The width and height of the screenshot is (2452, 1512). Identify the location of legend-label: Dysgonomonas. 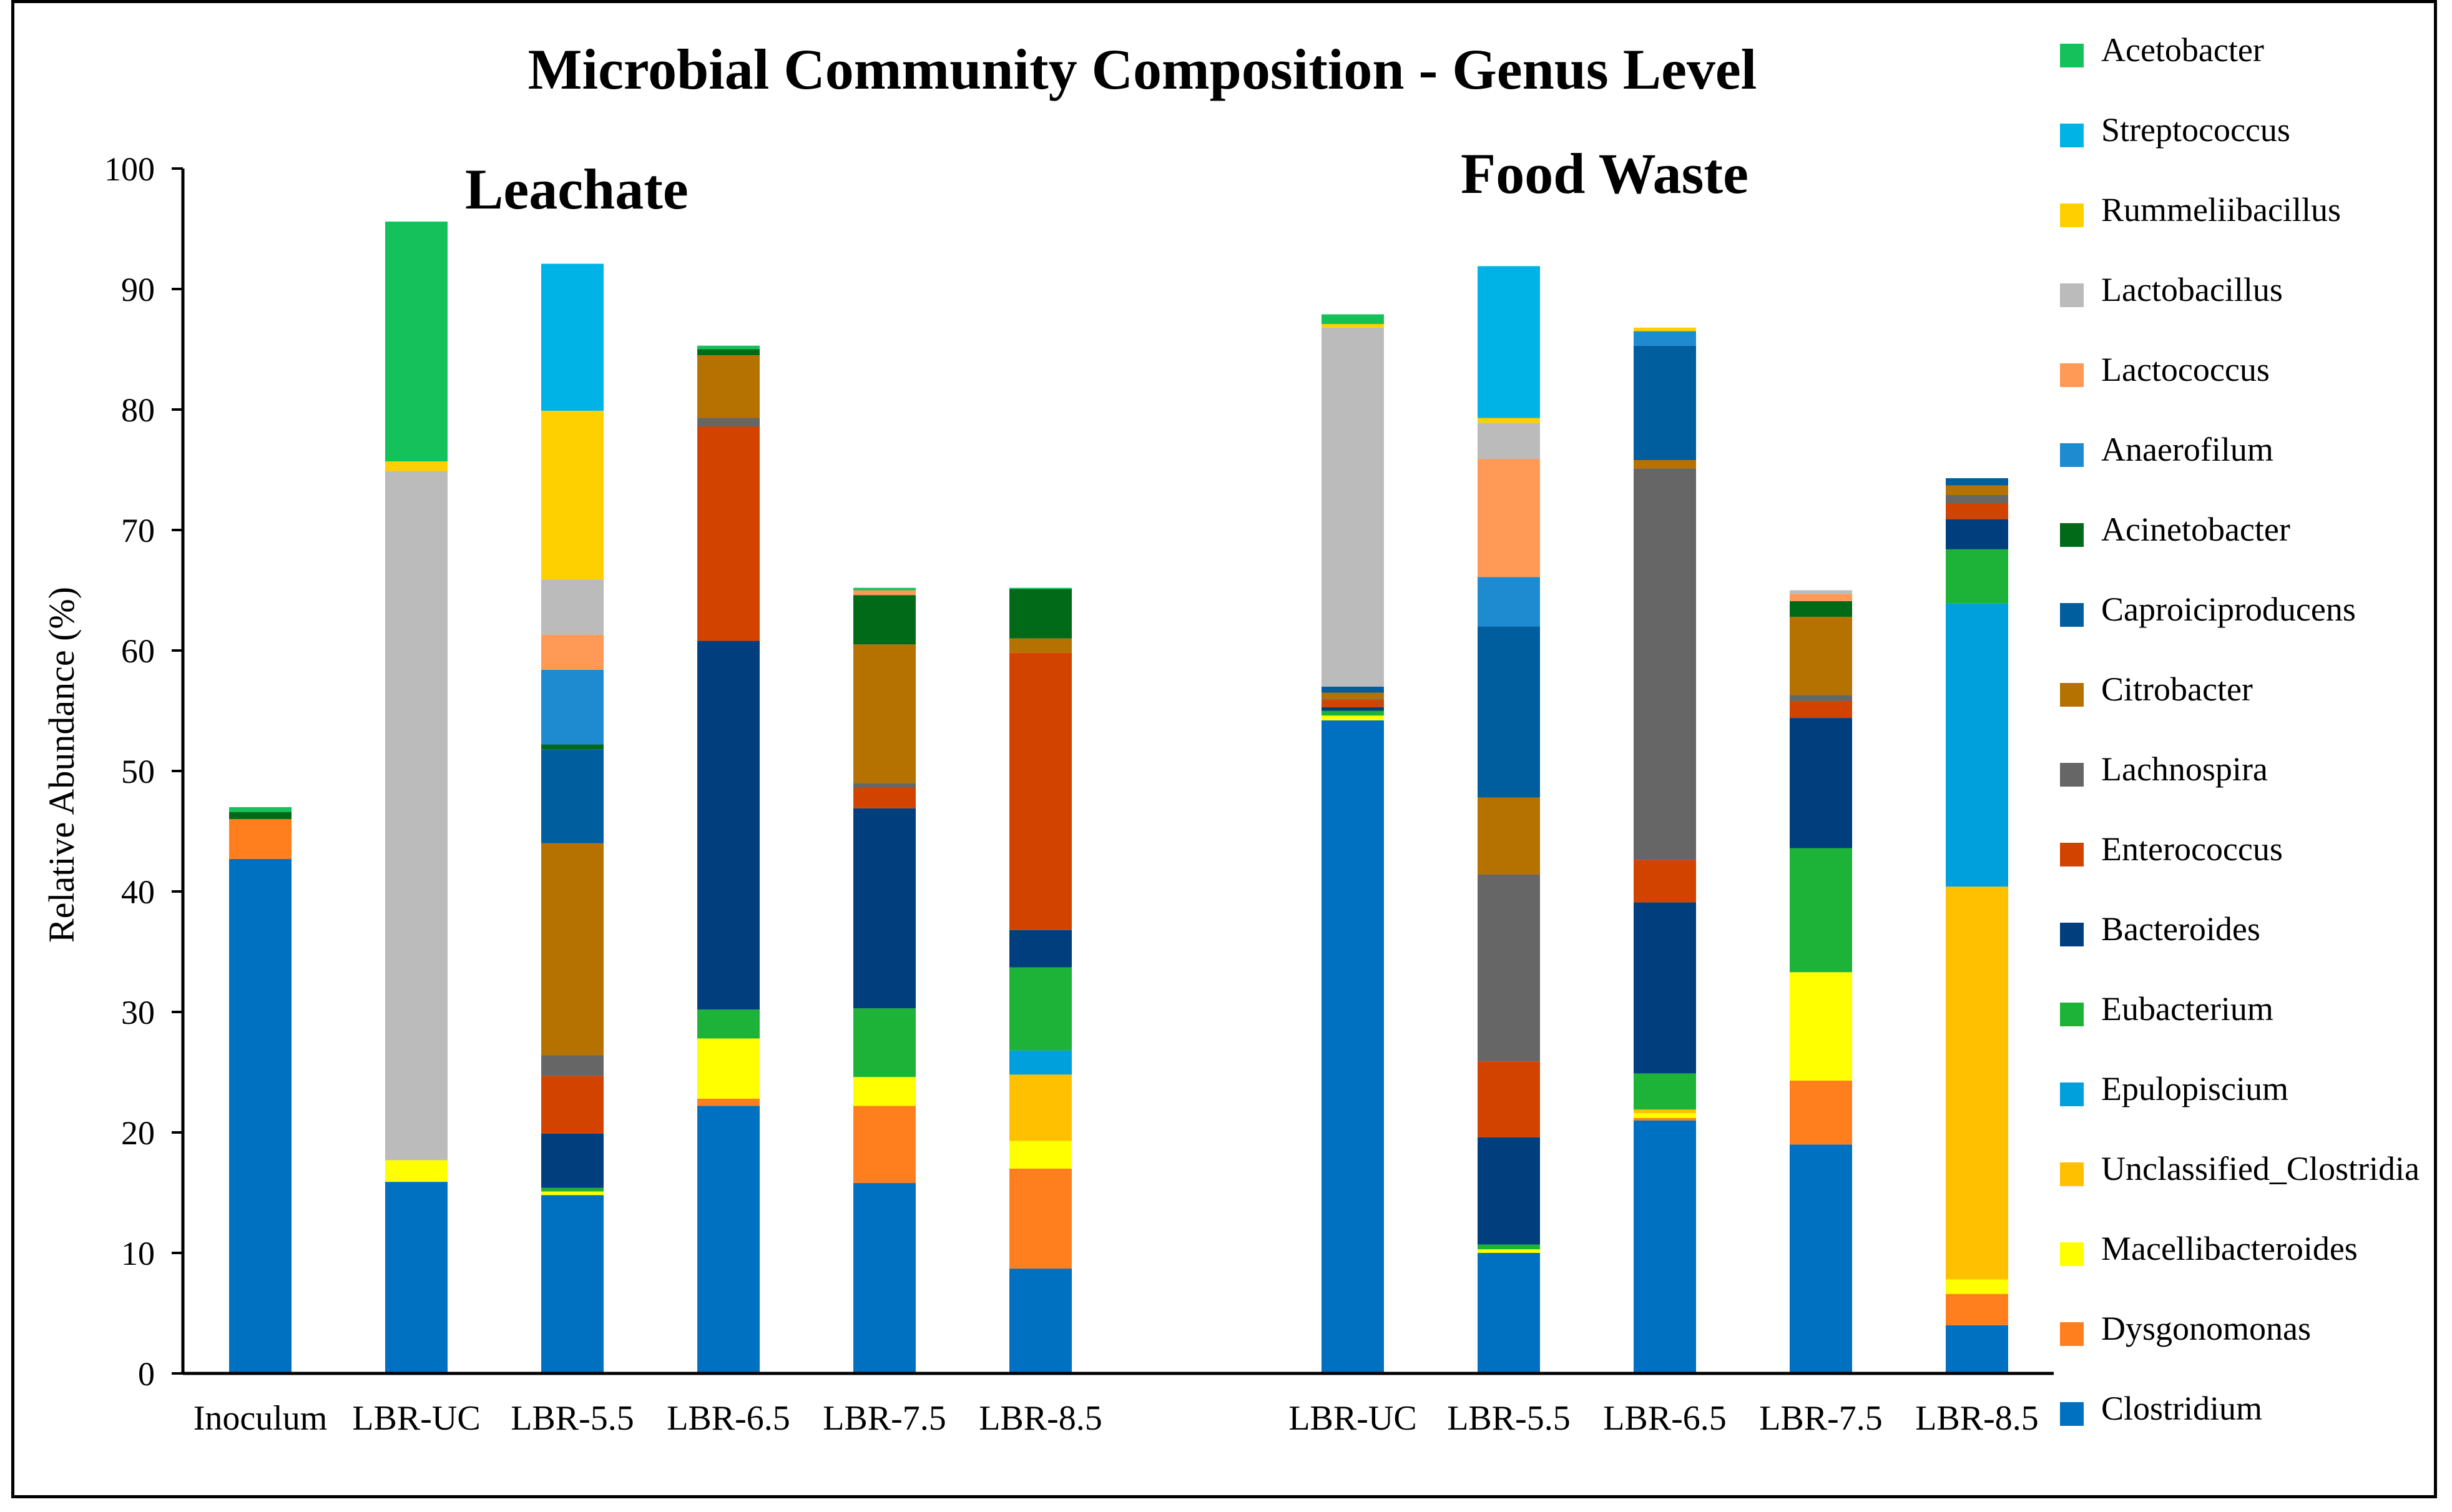
(2206, 1328).